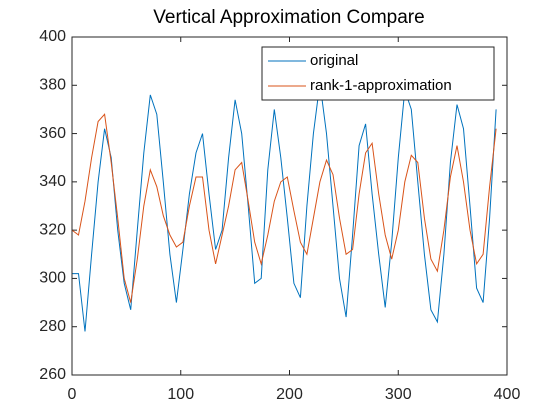 This screenshot has height=420, width=560. I want to click on legend-label: original, so click(334, 60).